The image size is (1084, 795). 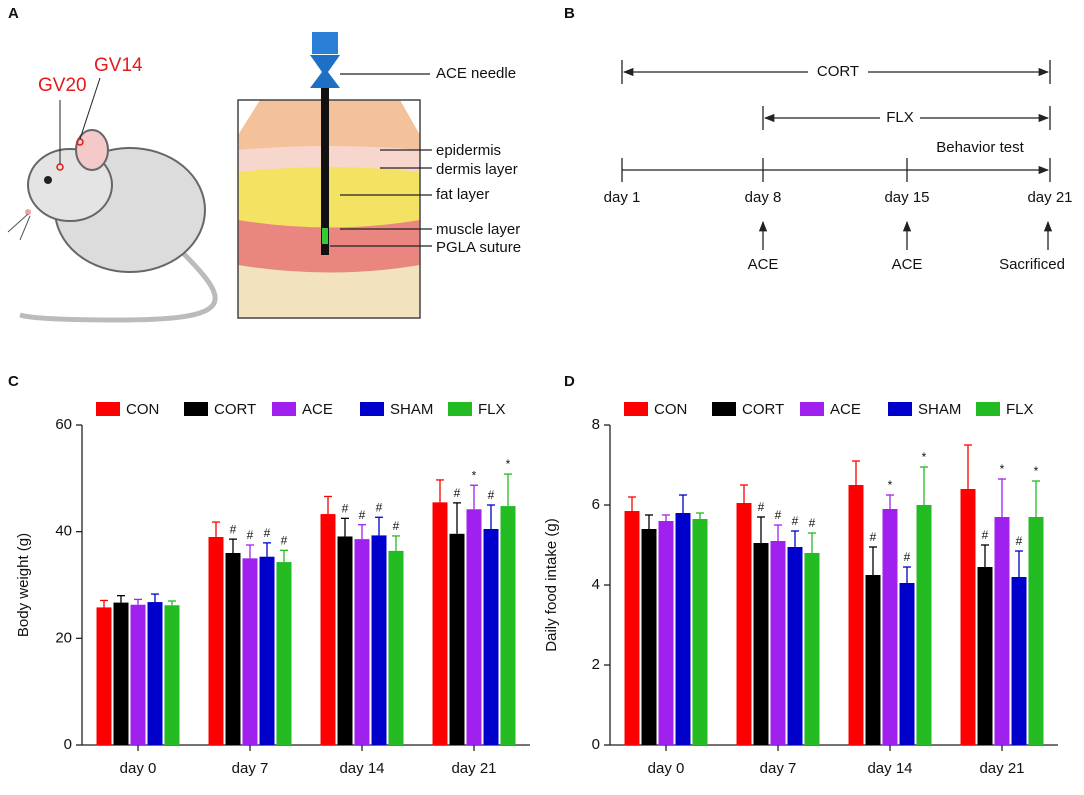 I want to click on layer-label: fat layer, so click(x=462, y=194).